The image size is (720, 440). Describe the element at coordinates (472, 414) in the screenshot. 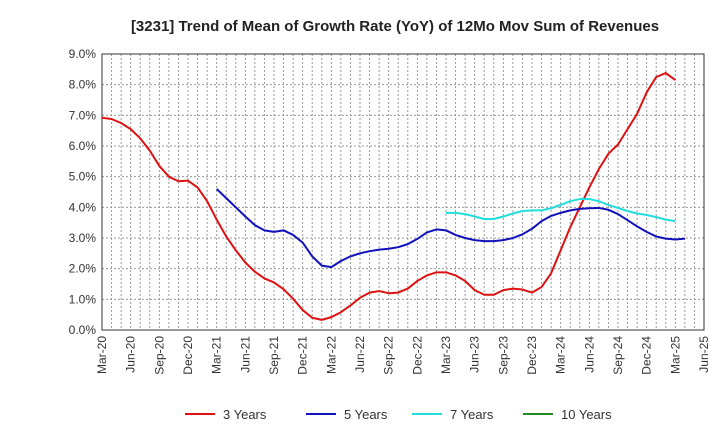

I see `legend-label: 7 Years` at that location.